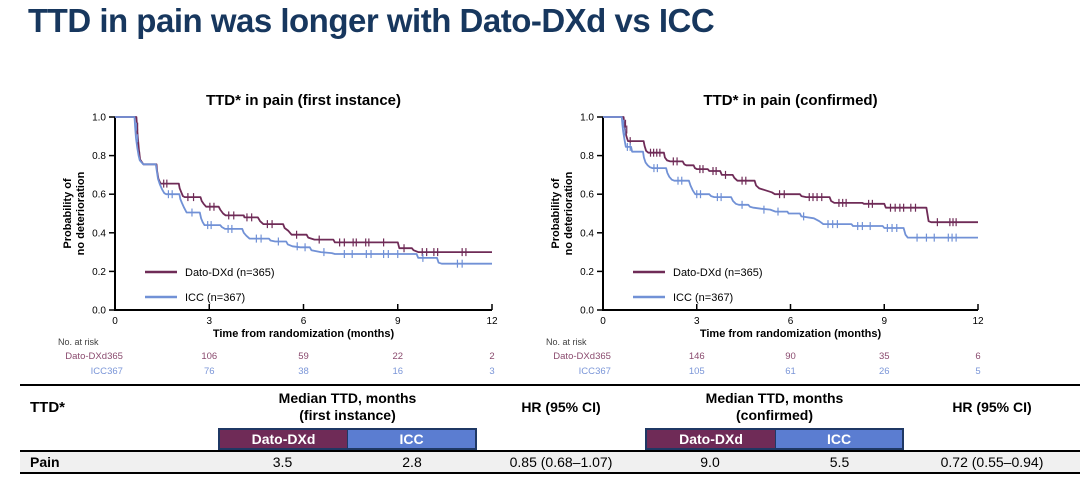 The image size is (1080, 480). I want to click on axes, so click(303, 214).